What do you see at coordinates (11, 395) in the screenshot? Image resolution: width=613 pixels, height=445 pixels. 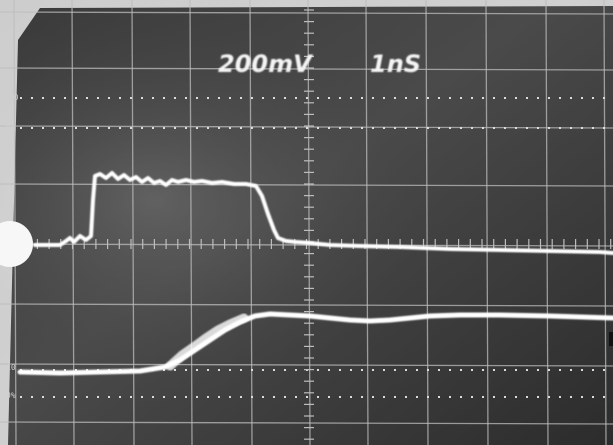 I see `reticle-label-0: 0%` at bounding box center [11, 395].